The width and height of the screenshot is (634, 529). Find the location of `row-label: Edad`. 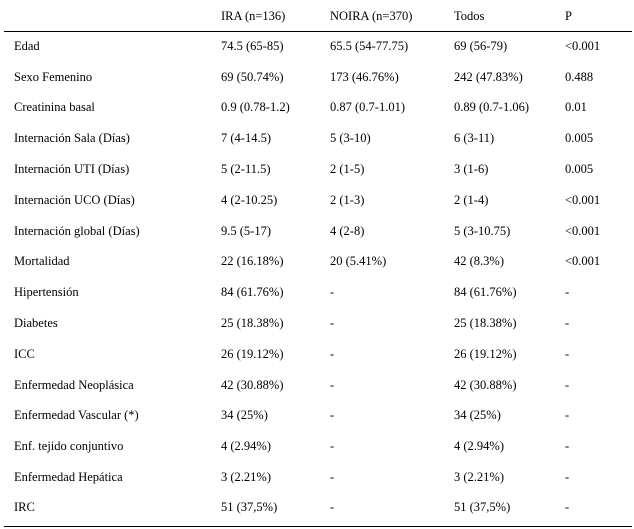

row-label: Edad is located at coordinates (27, 46).